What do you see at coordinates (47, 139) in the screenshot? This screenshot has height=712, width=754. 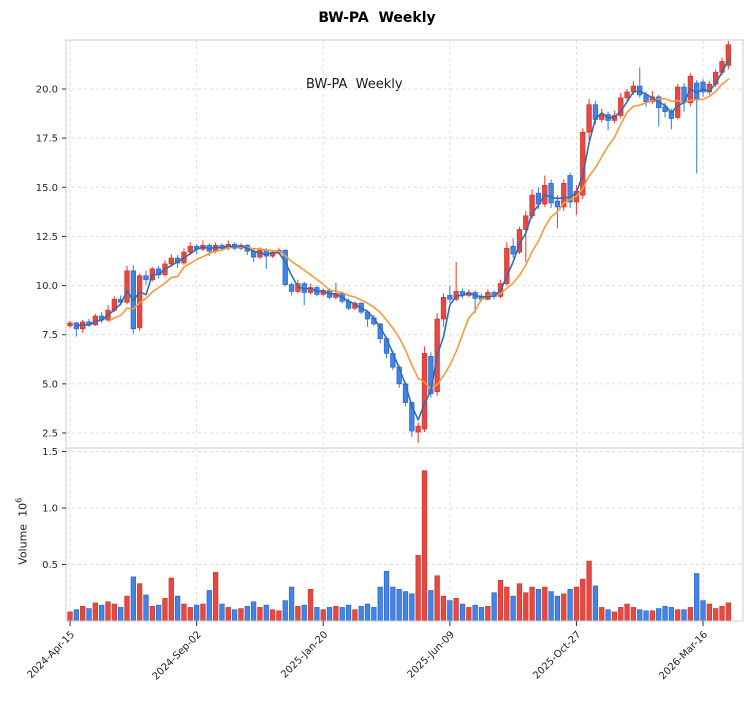 I see `price-tick-label: 17.5` at bounding box center [47, 139].